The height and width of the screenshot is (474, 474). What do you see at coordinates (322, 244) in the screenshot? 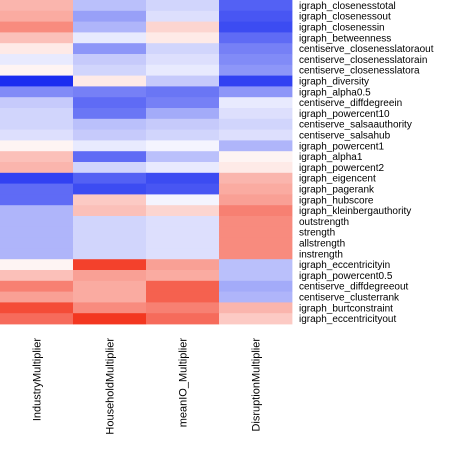
I see `row-label: allstrength` at bounding box center [322, 244].